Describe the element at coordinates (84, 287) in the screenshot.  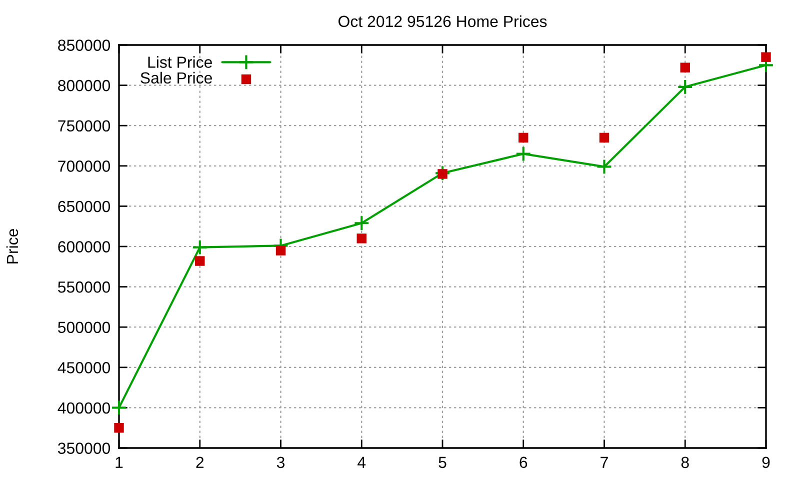
I see `y-tick-label: 550000` at that location.